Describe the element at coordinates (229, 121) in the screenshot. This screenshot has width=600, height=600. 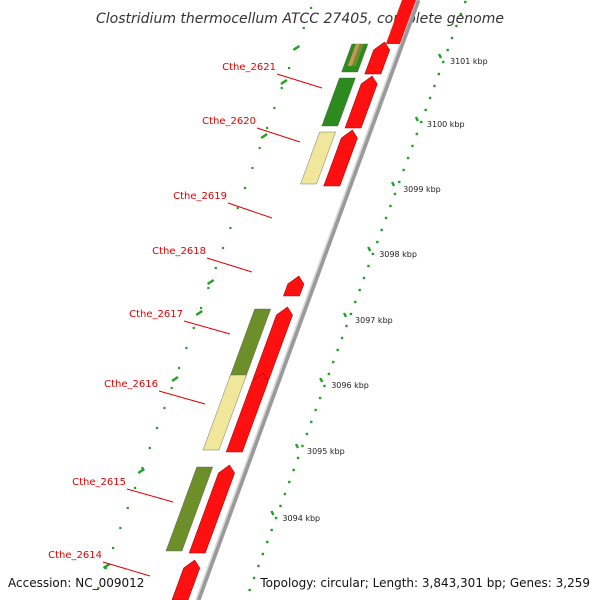
I see `gene-label: Cthe_2620` at that location.